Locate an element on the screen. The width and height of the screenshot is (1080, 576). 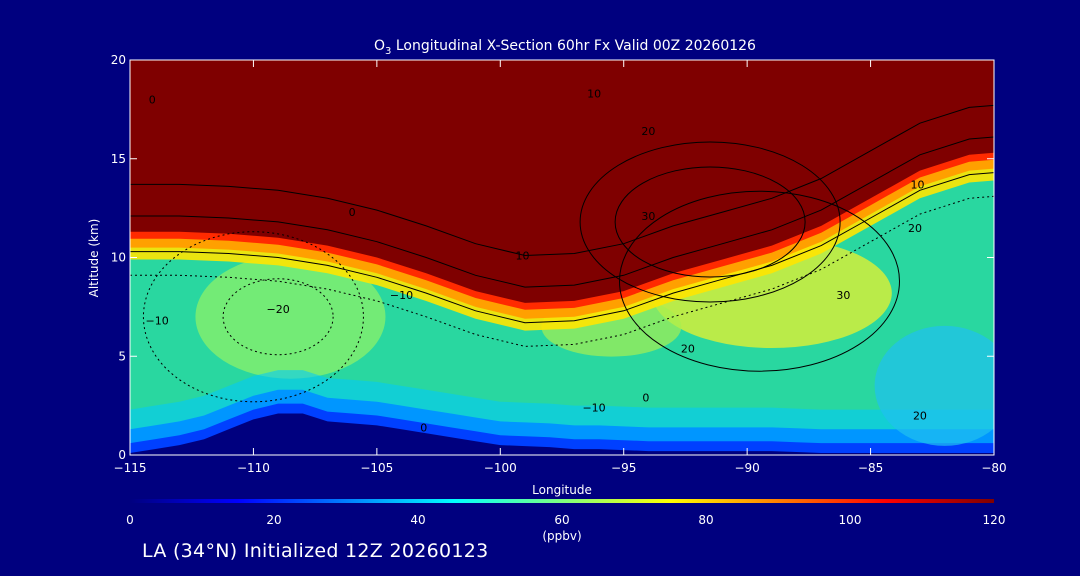
x-tick-label: −95 is located at coordinates (623, 468).